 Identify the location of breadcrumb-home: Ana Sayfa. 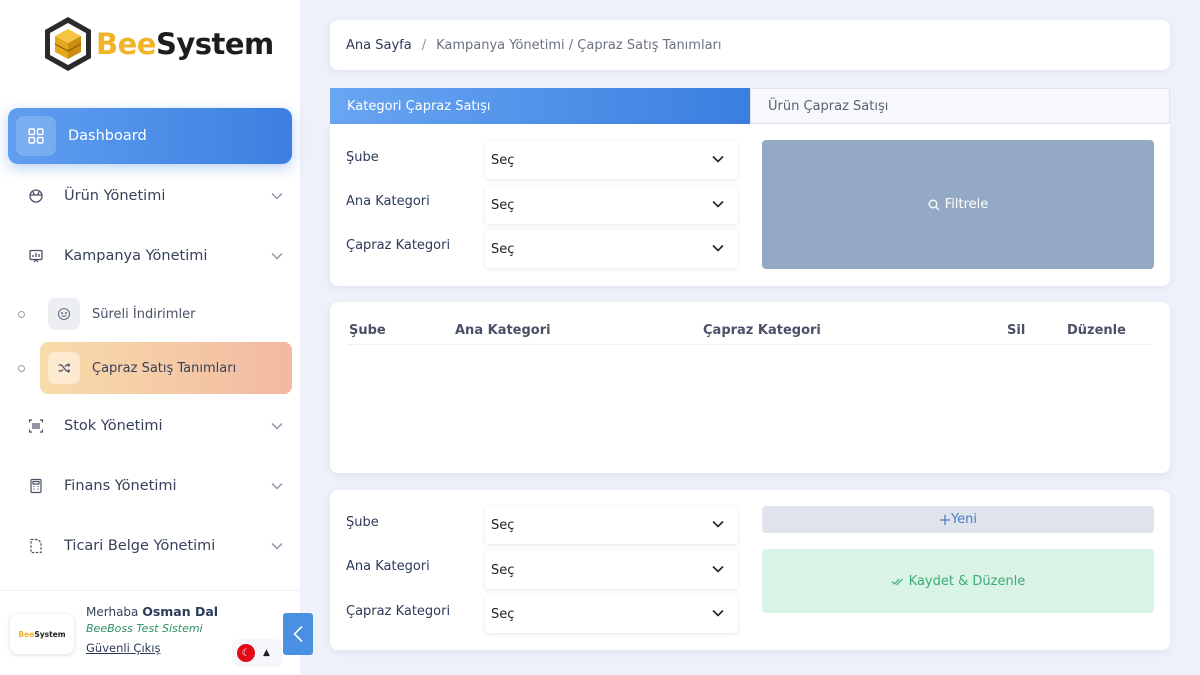
(379, 45).